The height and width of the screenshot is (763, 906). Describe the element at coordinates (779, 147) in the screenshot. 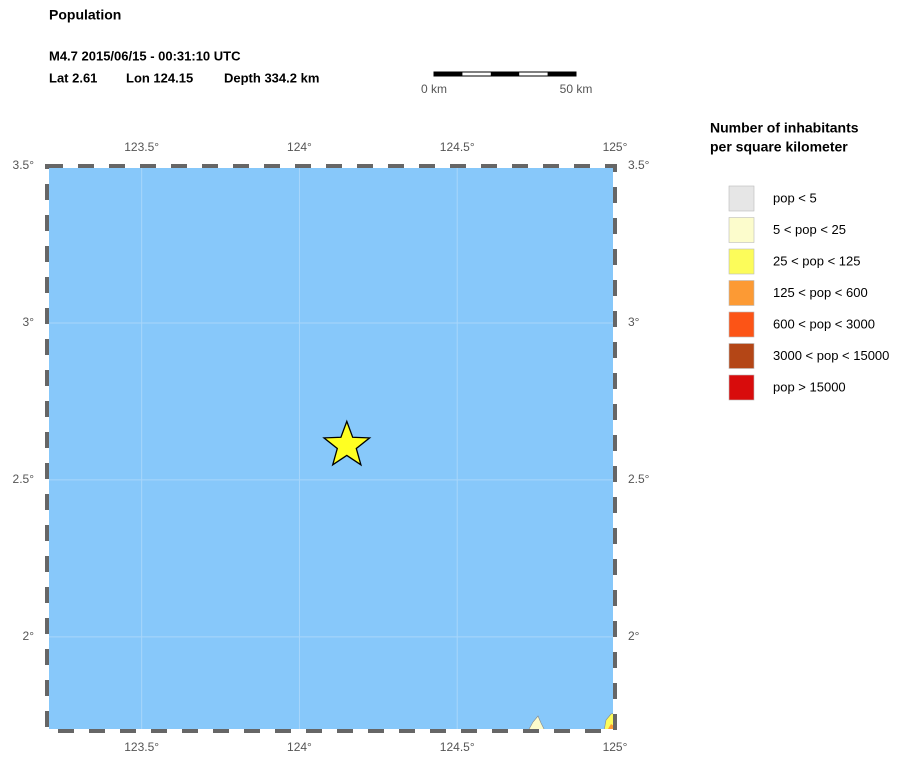

I see `legend-title: per square kilometer` at that location.